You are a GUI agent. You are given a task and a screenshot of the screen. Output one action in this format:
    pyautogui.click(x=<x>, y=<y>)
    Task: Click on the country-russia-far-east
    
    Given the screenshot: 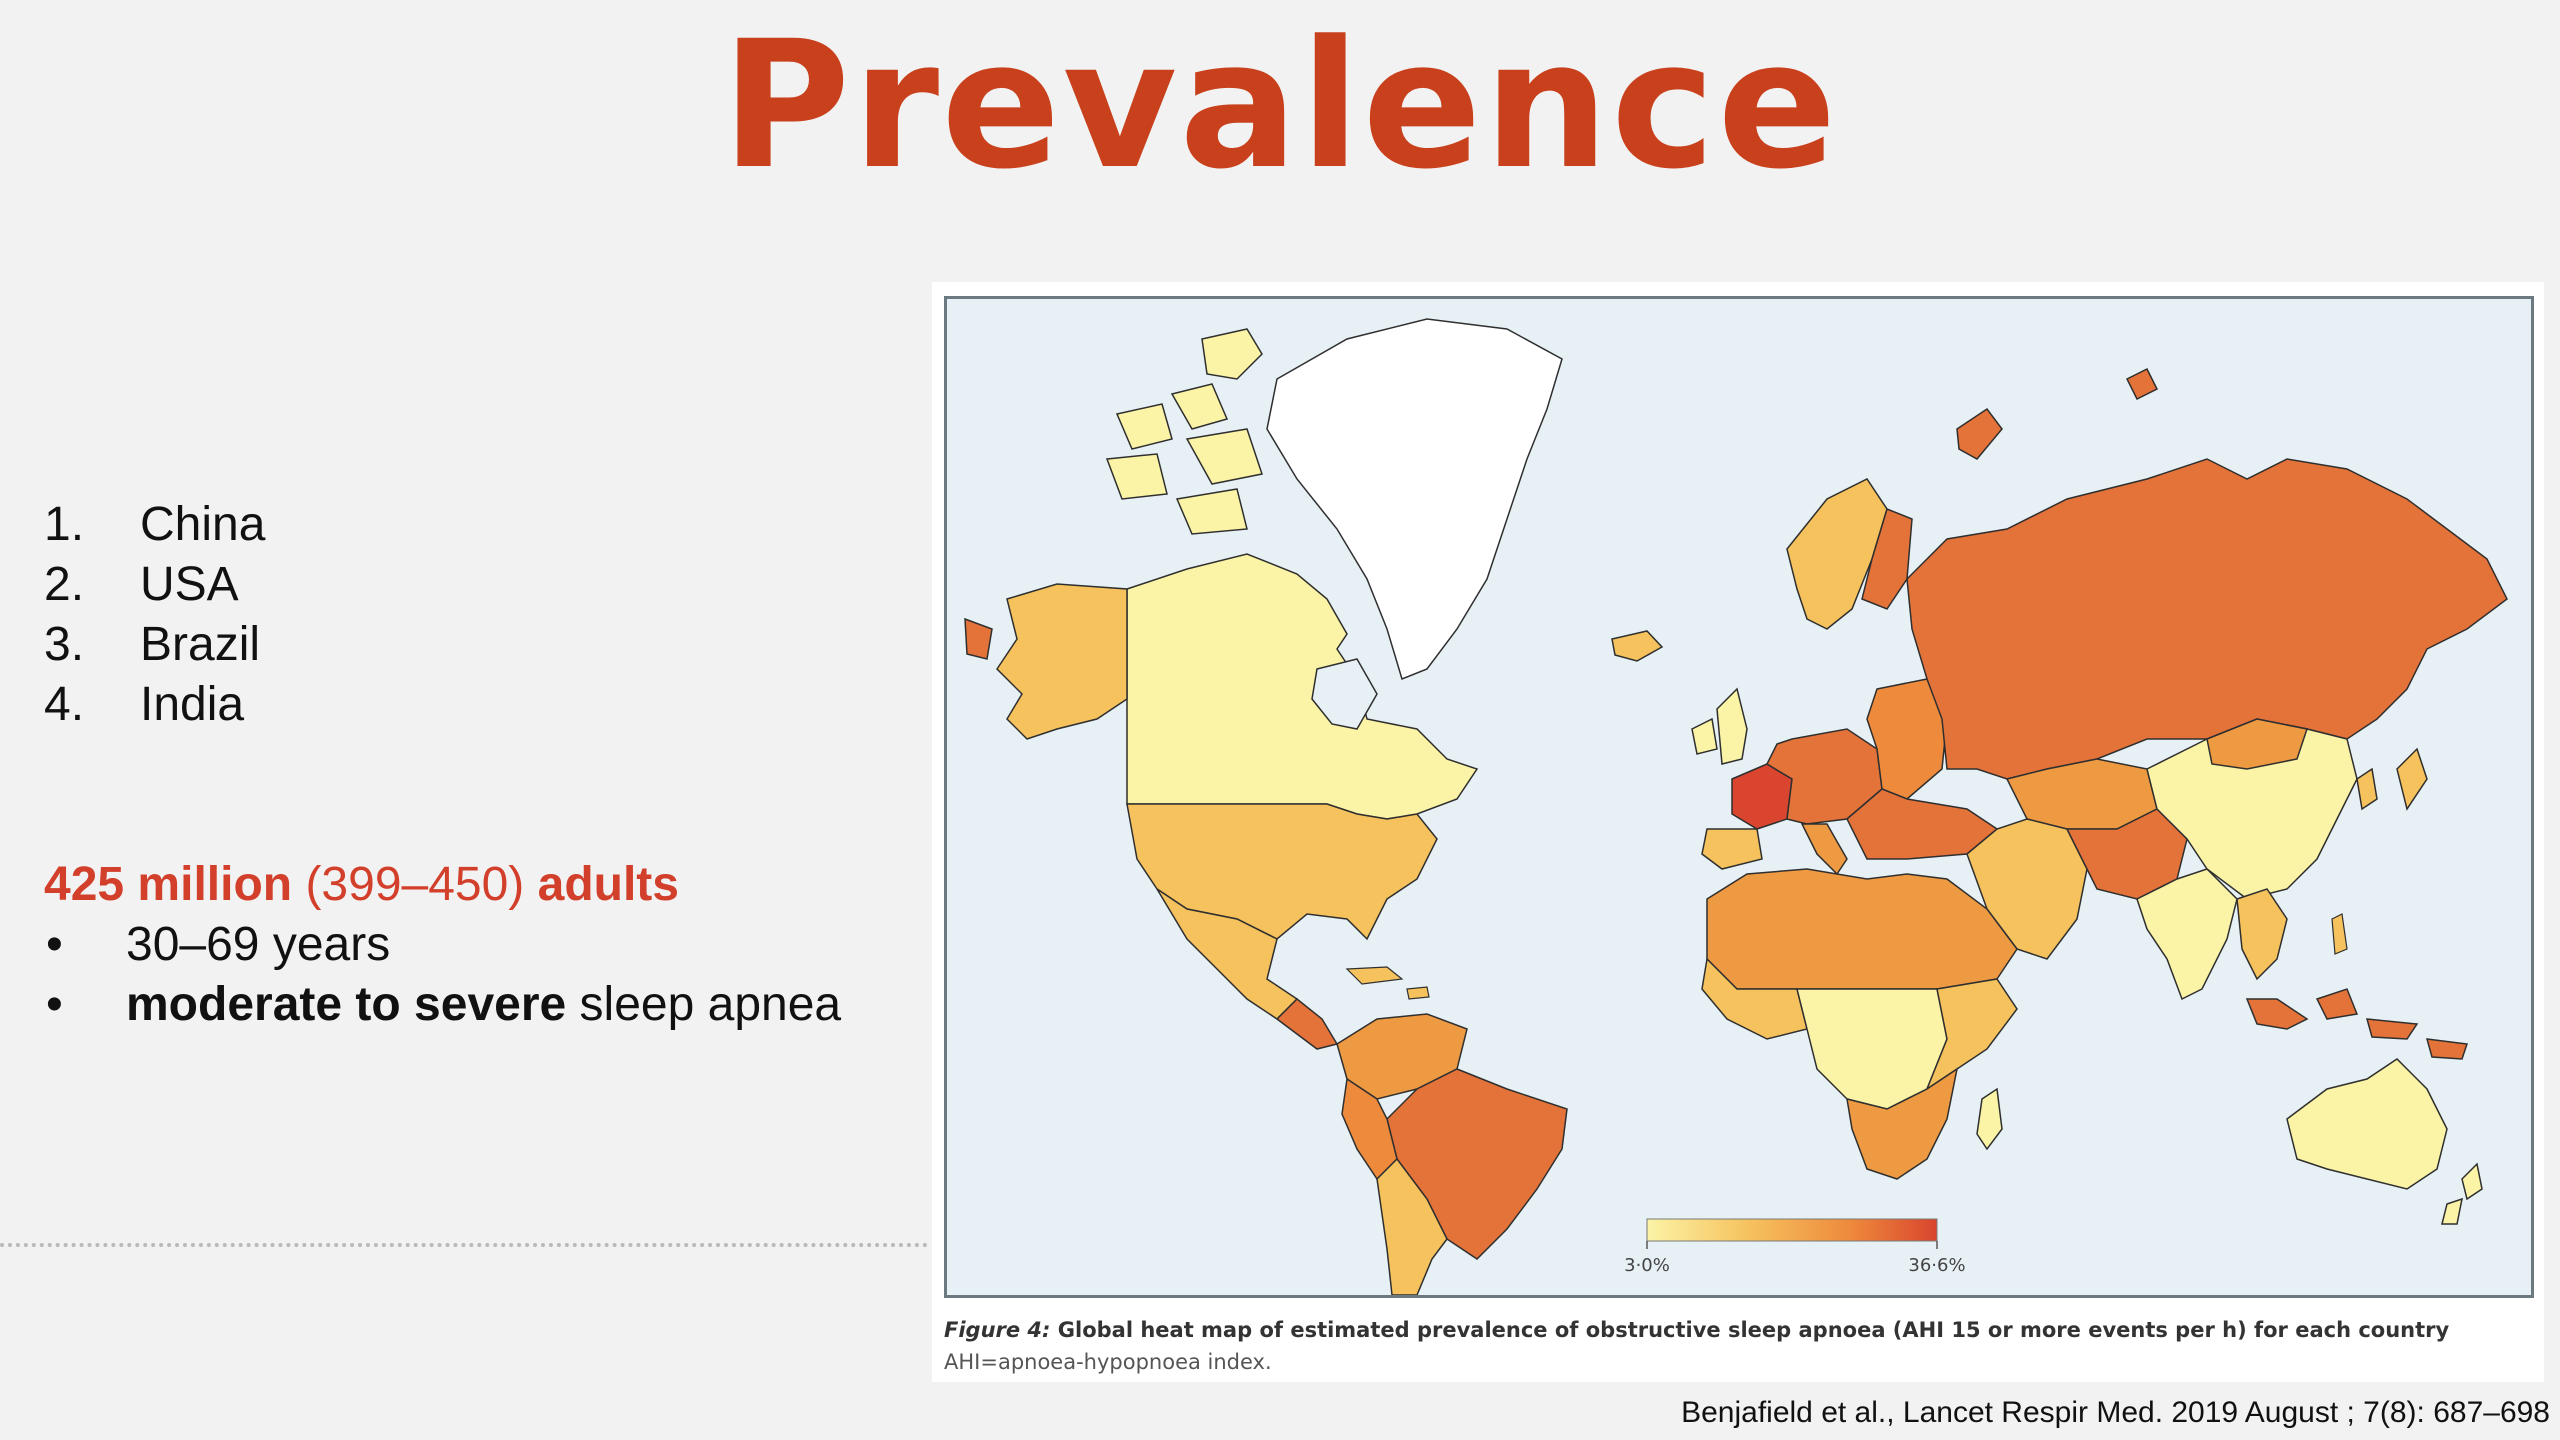 What is the action you would take?
    pyautogui.click(x=978, y=638)
    